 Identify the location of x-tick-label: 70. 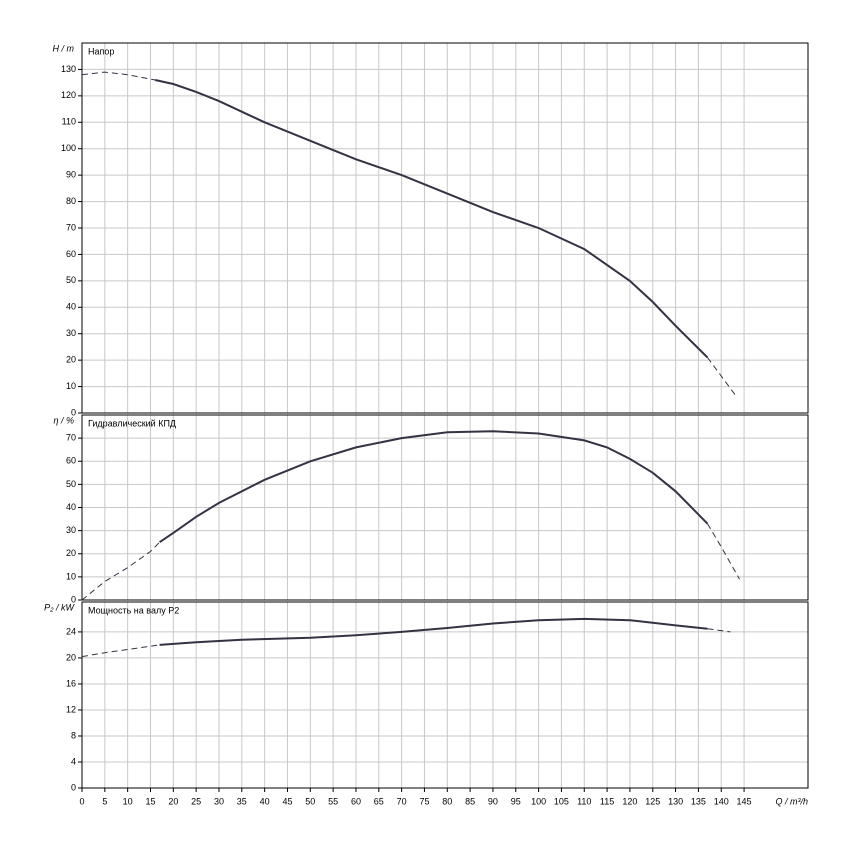
(402, 801).